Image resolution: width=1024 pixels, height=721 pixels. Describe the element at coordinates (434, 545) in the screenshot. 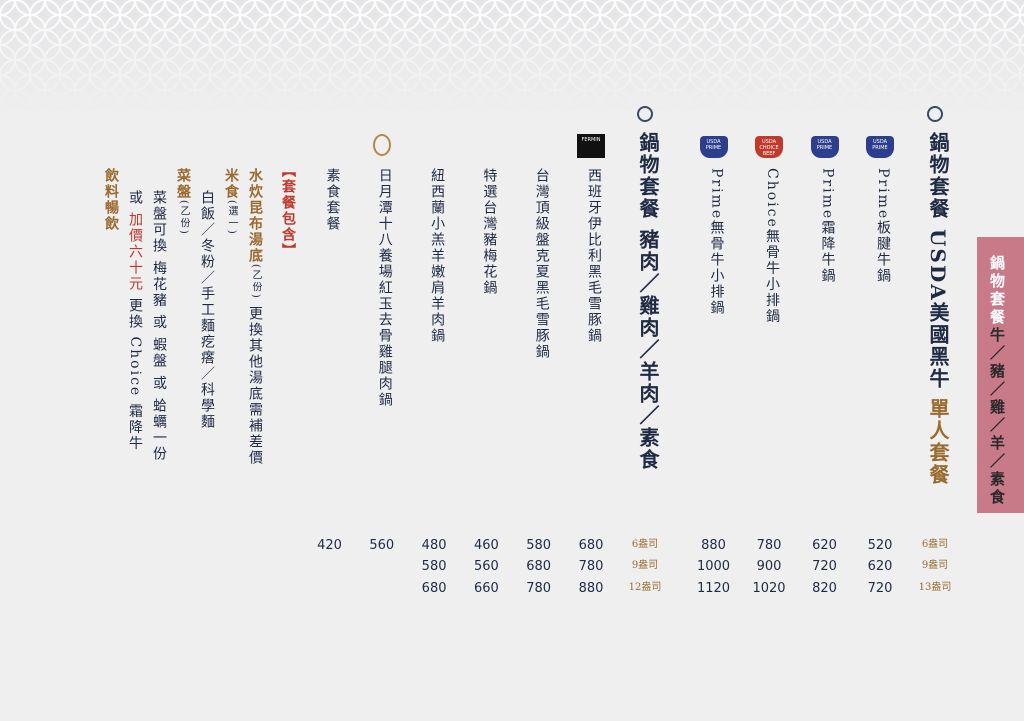

I see `price: 480` at that location.